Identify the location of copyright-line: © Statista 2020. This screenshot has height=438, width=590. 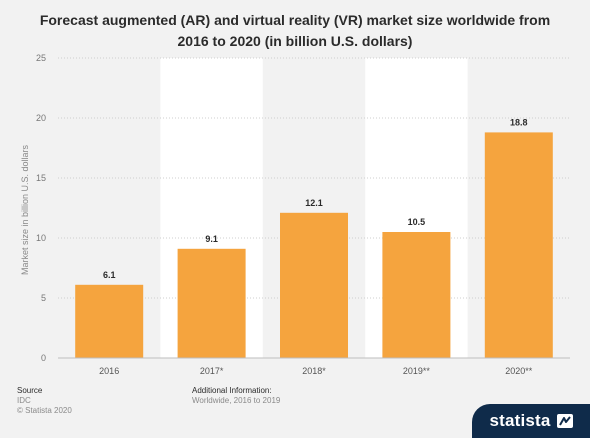
(44, 410).